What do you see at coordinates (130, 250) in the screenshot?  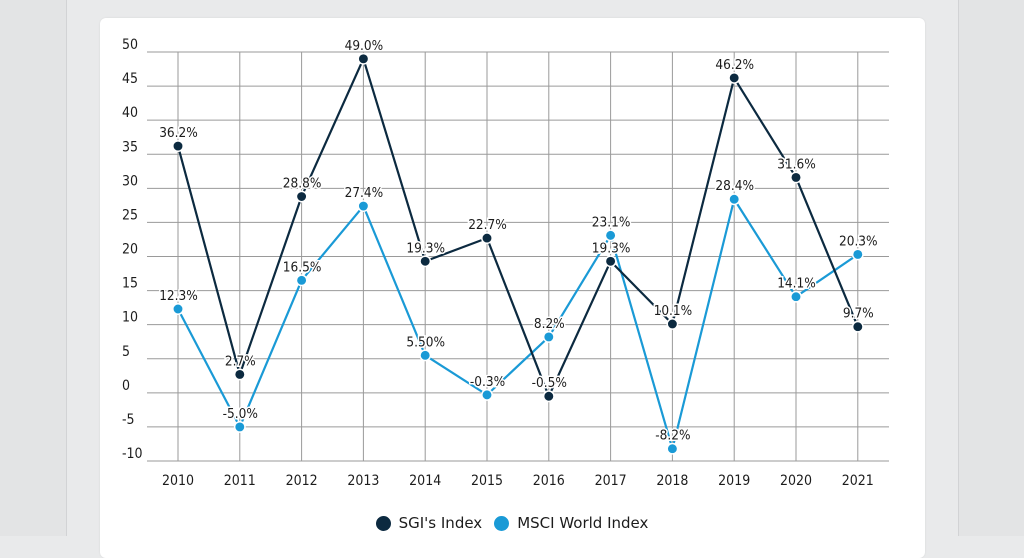 I see `y-tick-label: 20` at bounding box center [130, 250].